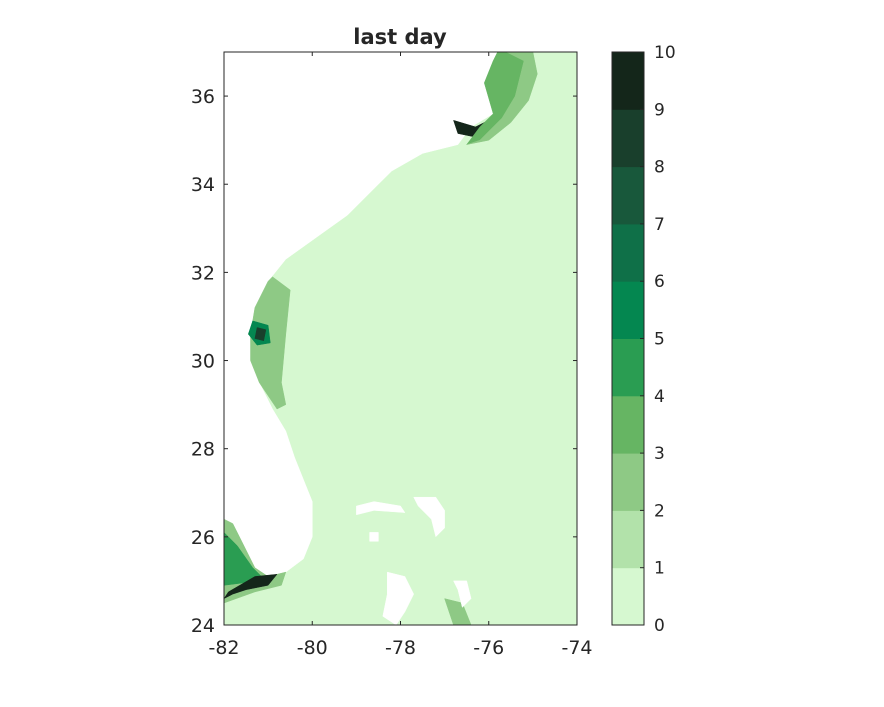 The image size is (884, 707). What do you see at coordinates (398, 598) in the screenshot?
I see `region-andros` at bounding box center [398, 598].